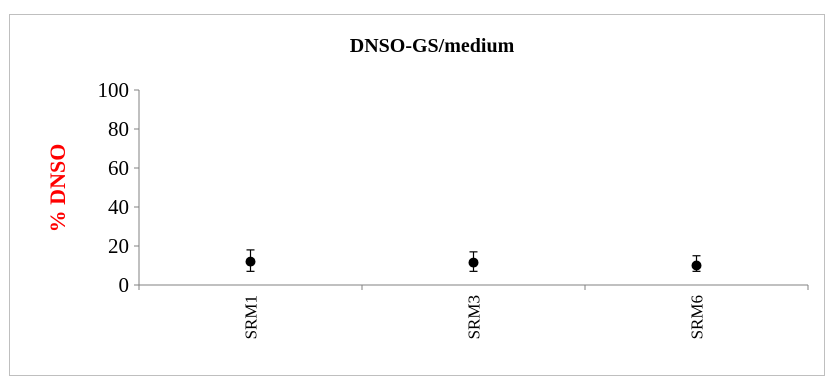 The width and height of the screenshot is (836, 381). Describe the element at coordinates (114, 90) in the screenshot. I see `y-tick-label: 100` at that location.